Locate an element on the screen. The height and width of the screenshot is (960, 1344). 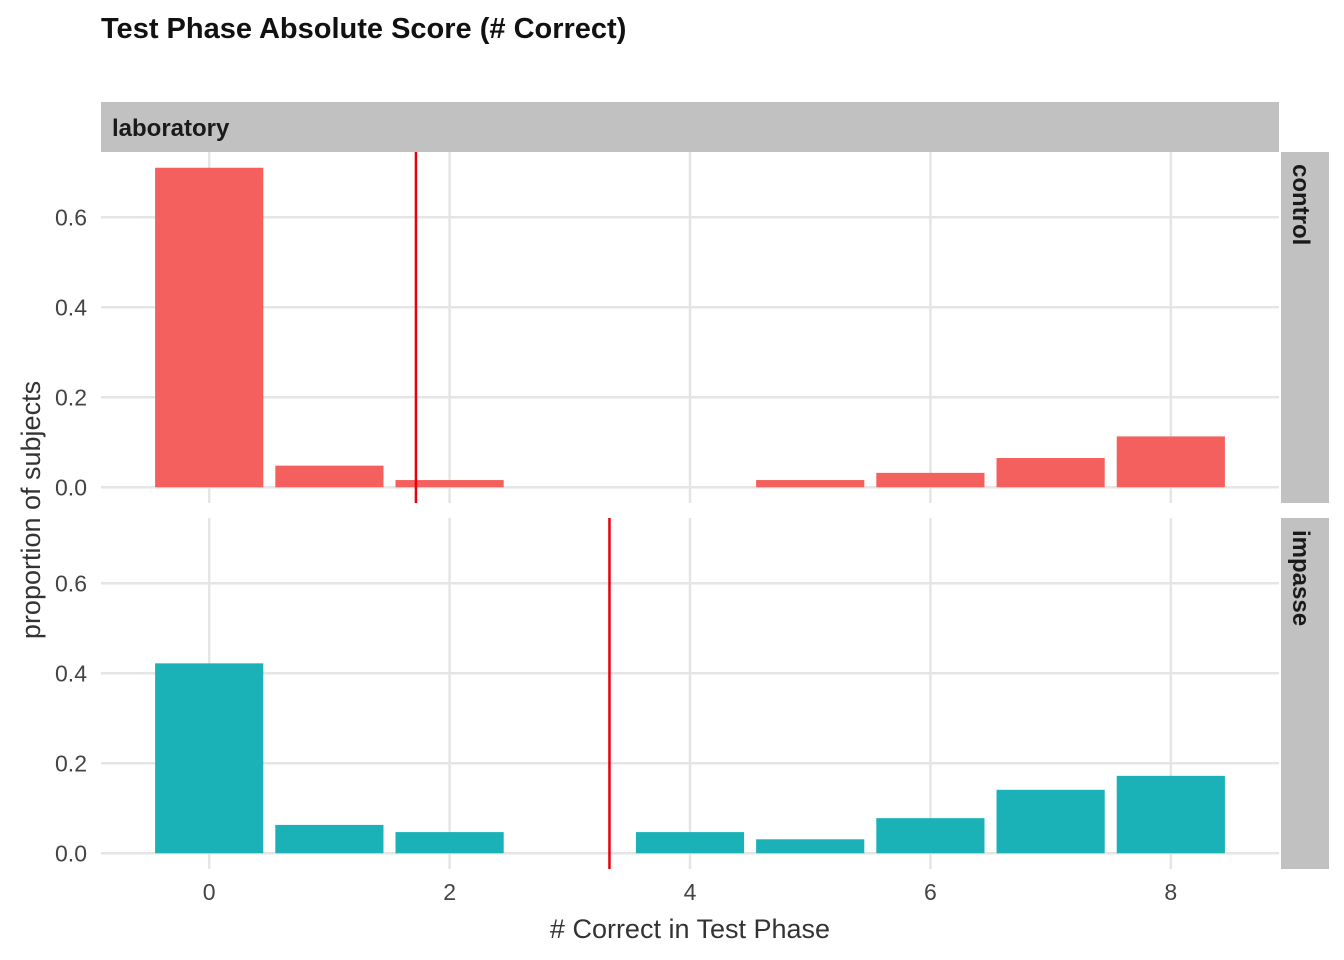
row-strip-label-control: control is located at coordinates (1300, 204).